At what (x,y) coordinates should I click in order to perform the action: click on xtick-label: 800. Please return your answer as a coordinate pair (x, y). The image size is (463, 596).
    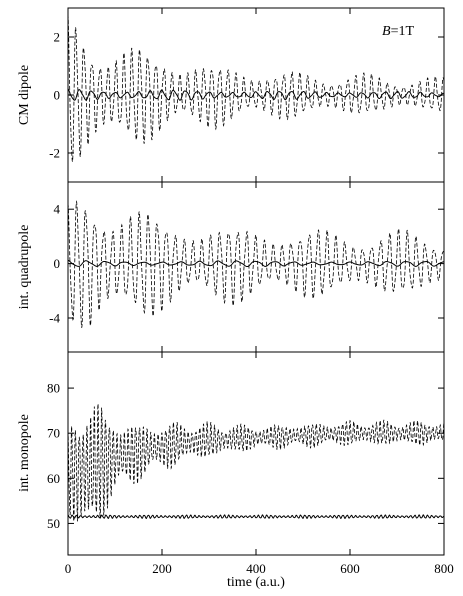
    Looking at the image, I should click on (444, 568).